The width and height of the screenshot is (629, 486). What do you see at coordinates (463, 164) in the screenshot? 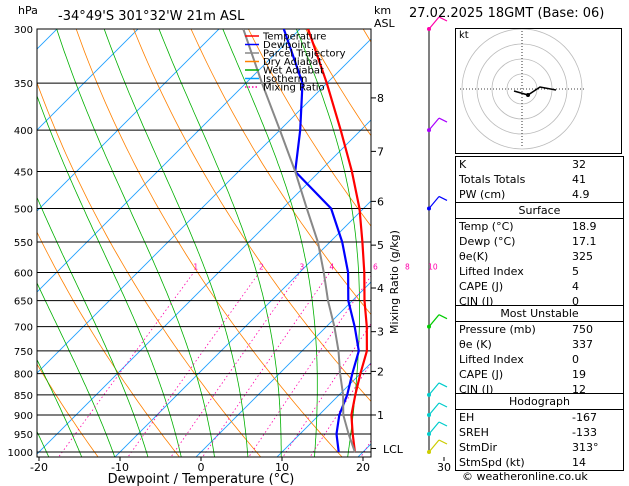
I see `index-label: K` at bounding box center [463, 164].